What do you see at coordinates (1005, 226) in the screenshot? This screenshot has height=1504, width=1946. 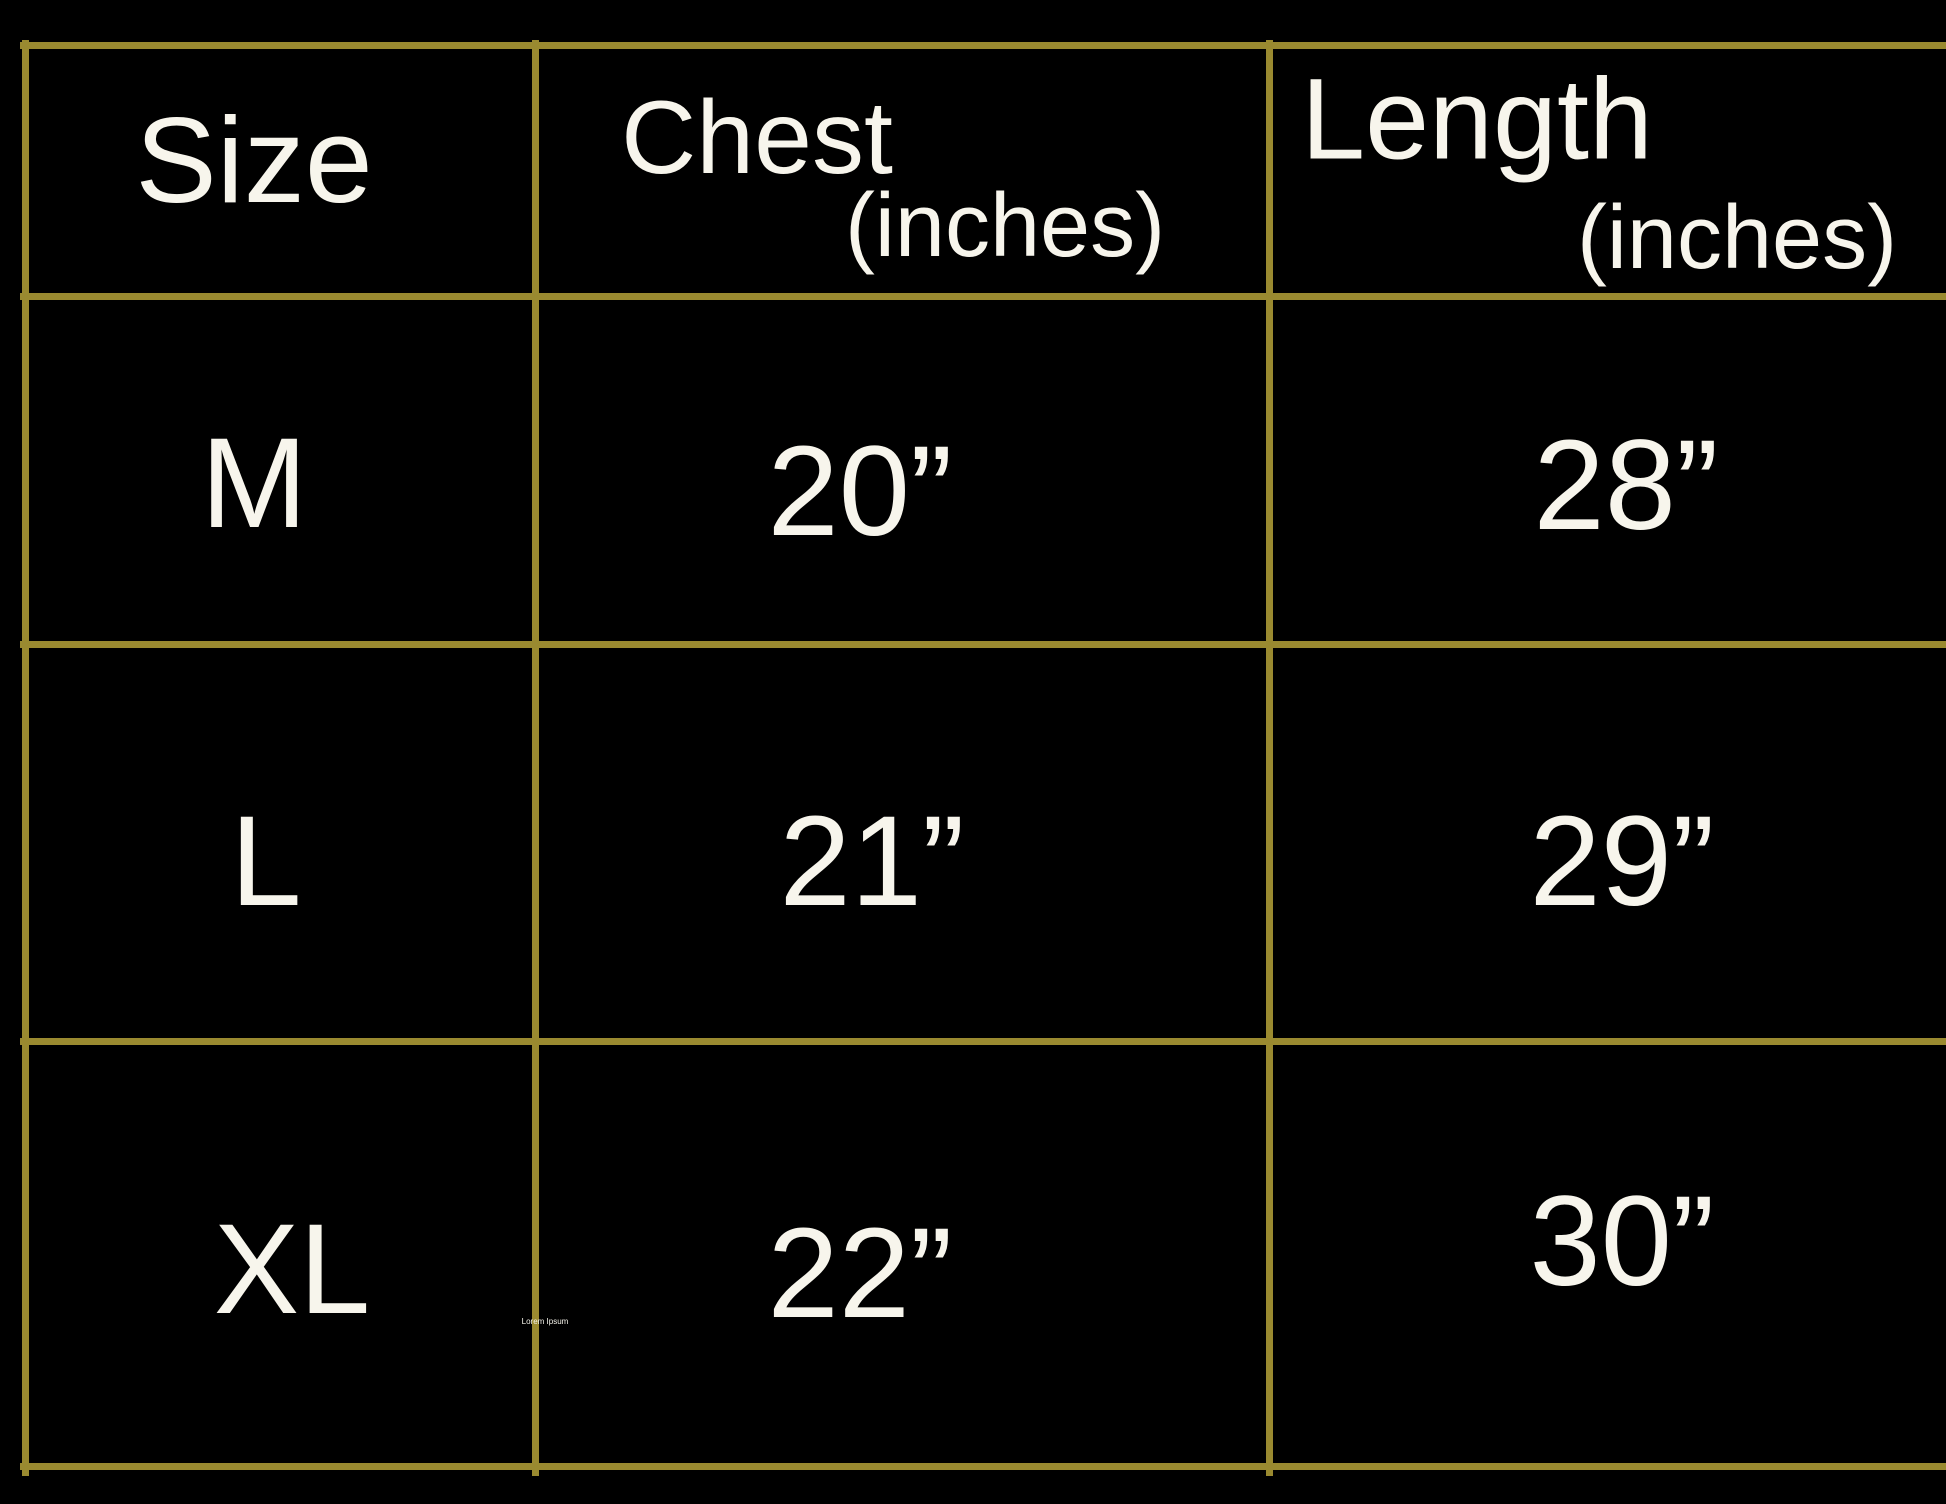 I see `header-chest-unit: (inches)` at bounding box center [1005, 226].